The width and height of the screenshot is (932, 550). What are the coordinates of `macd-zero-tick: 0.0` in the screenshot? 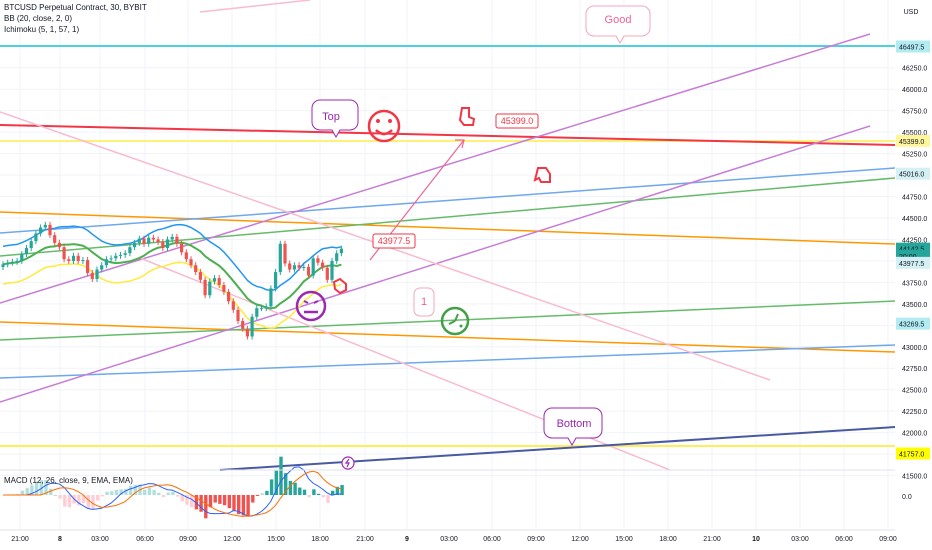 It's located at (907, 497).